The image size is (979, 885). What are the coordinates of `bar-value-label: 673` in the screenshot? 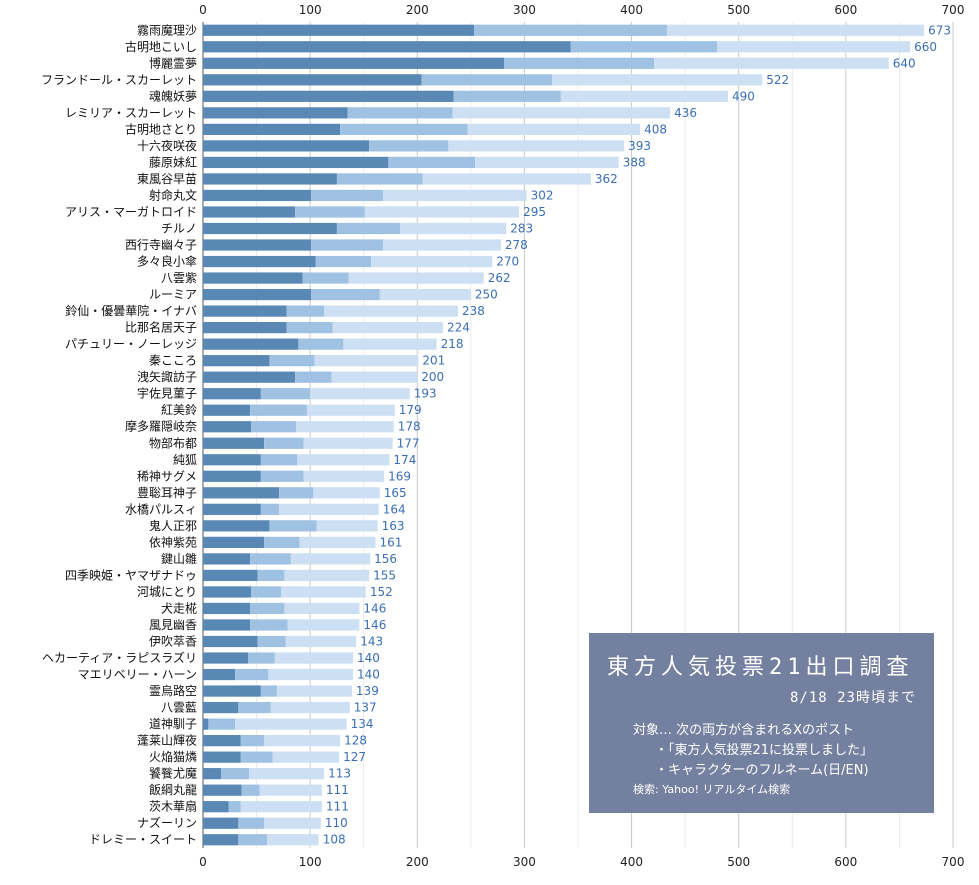 It's located at (939, 30).